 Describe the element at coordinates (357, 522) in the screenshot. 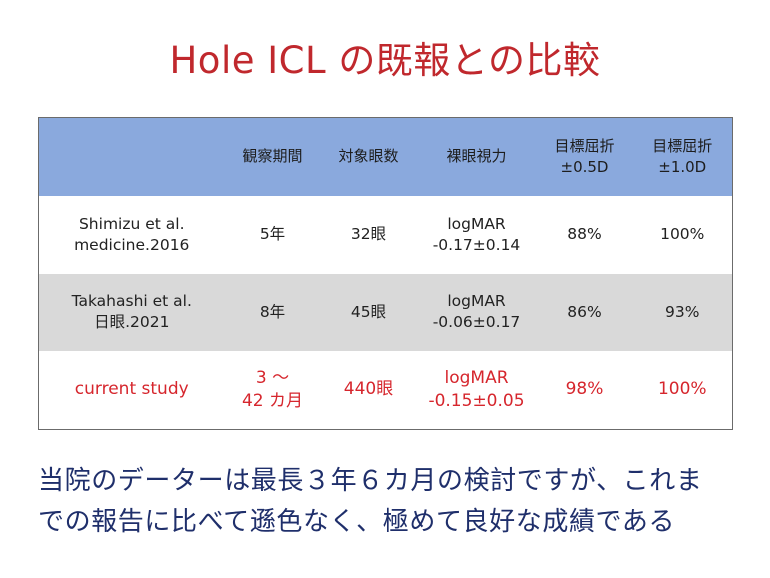

I see `summary-line: での報告に比べて遜色なく、極めて良好な成績である` at that location.